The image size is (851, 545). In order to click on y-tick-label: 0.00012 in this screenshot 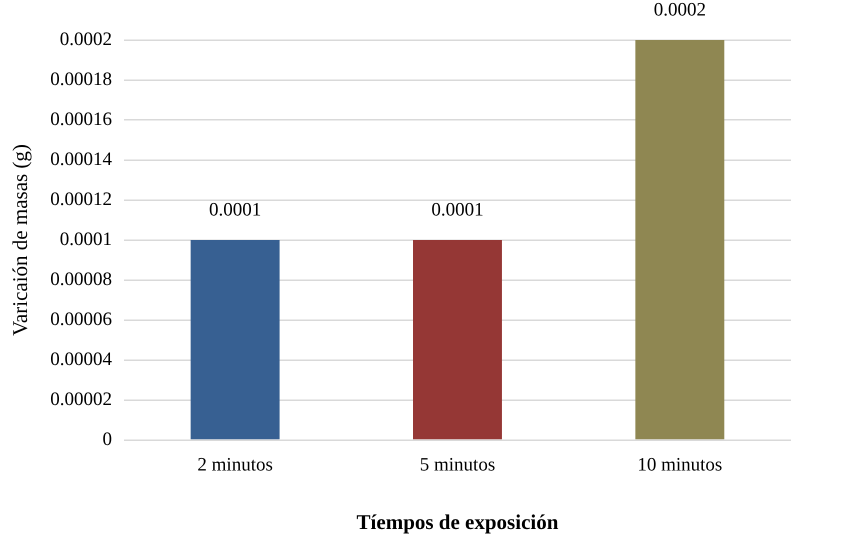, I will do `click(81, 199)`.